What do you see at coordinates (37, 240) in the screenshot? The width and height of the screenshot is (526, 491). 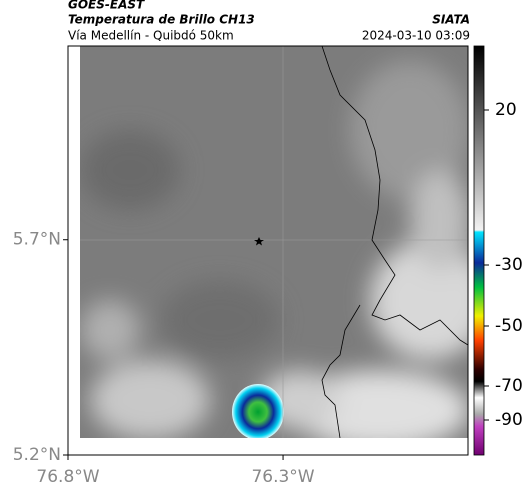 I see `y-tick-label: 5.7°N` at bounding box center [37, 240].